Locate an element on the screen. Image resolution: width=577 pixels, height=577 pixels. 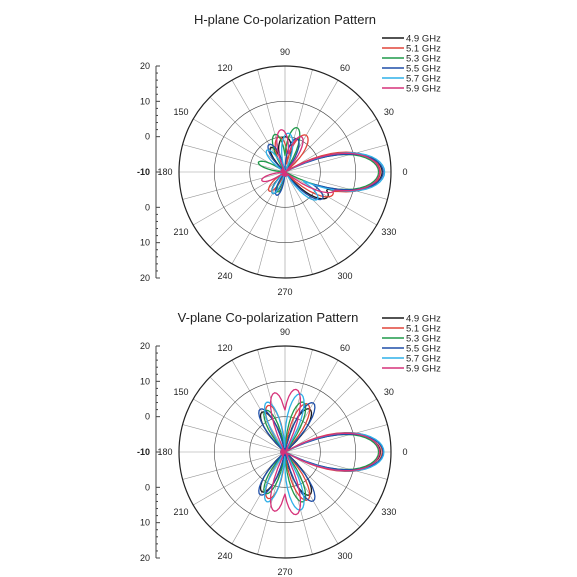
chart-title: H-plane Co-polarization Pattern is located at coordinates (285, 19).